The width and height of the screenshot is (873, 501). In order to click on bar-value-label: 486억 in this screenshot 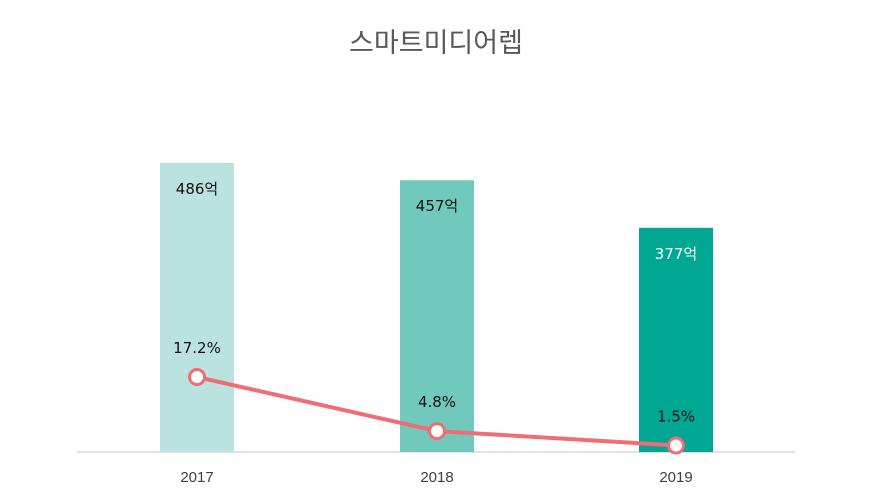, I will do `click(197, 189)`.